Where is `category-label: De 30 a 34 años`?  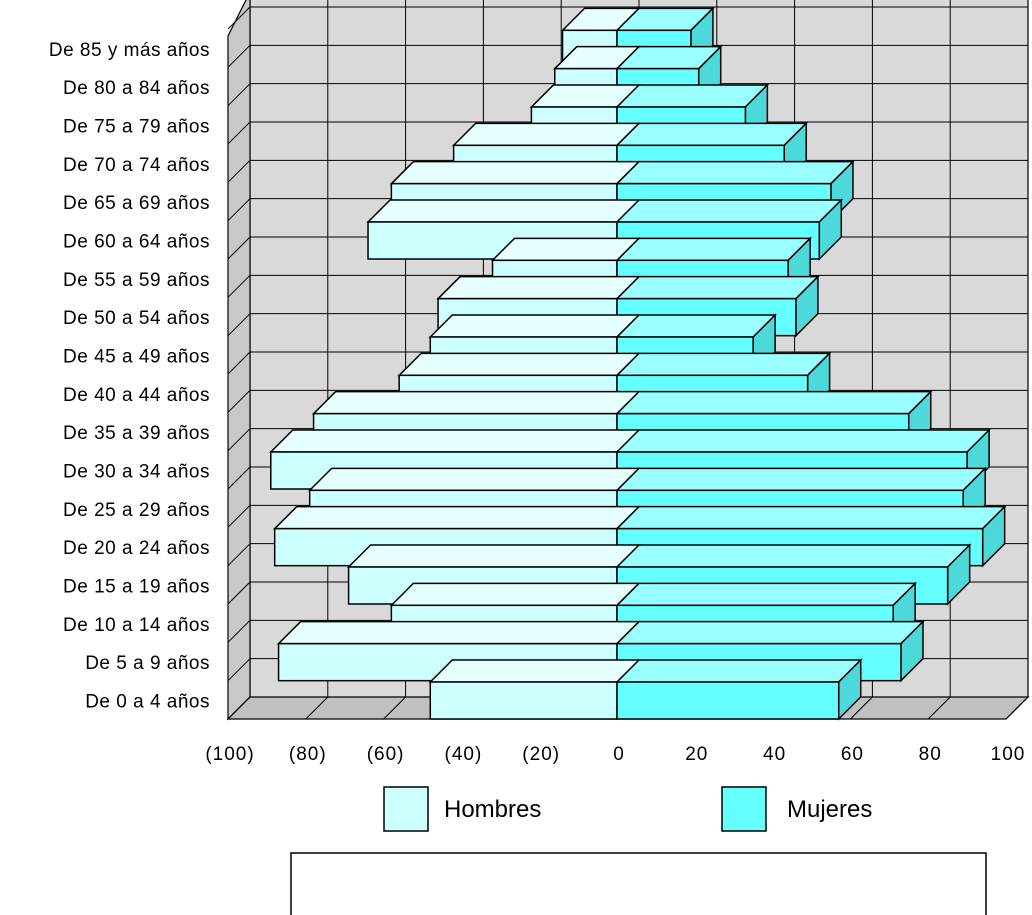
category-label: De 30 a 34 años is located at coordinates (136, 472).